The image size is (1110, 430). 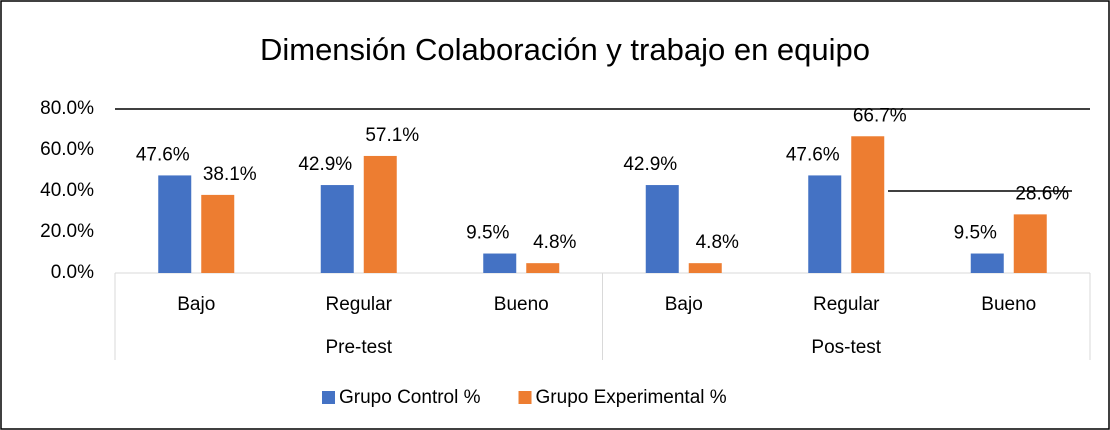 I want to click on y-tick-label: 20.0%, so click(x=67, y=231).